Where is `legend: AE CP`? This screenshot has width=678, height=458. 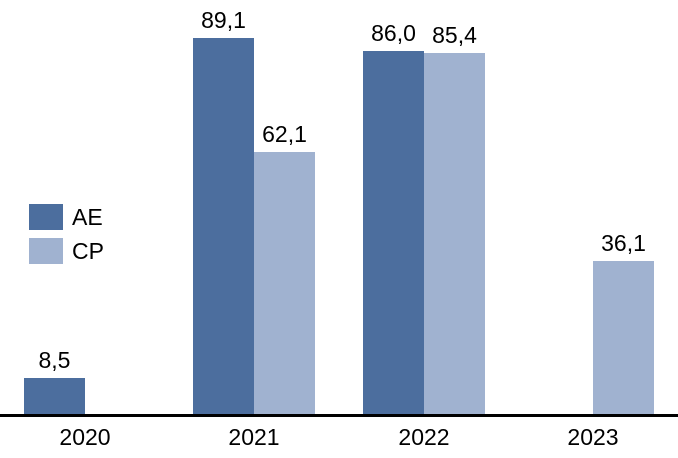
legend: AE CP is located at coordinates (66, 234).